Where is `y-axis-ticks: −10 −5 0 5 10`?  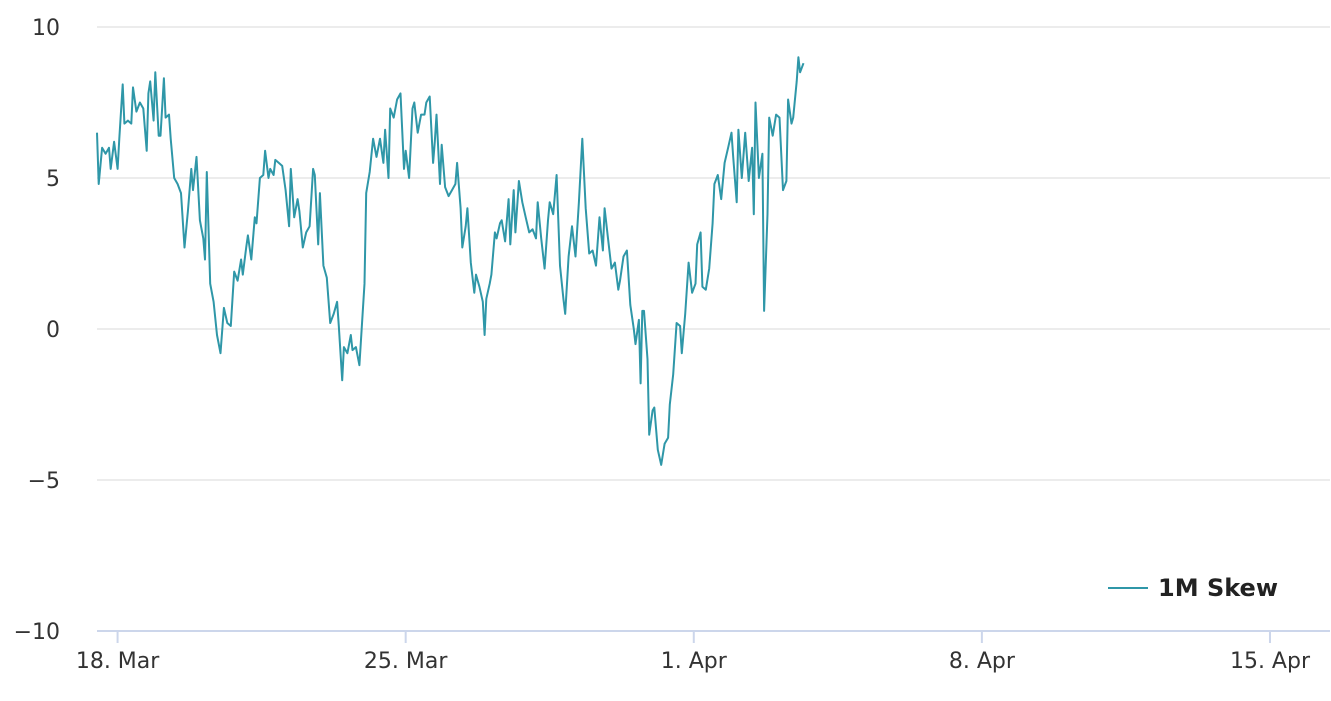 y-axis-ticks: −10 −5 0 5 10 is located at coordinates (37, 330).